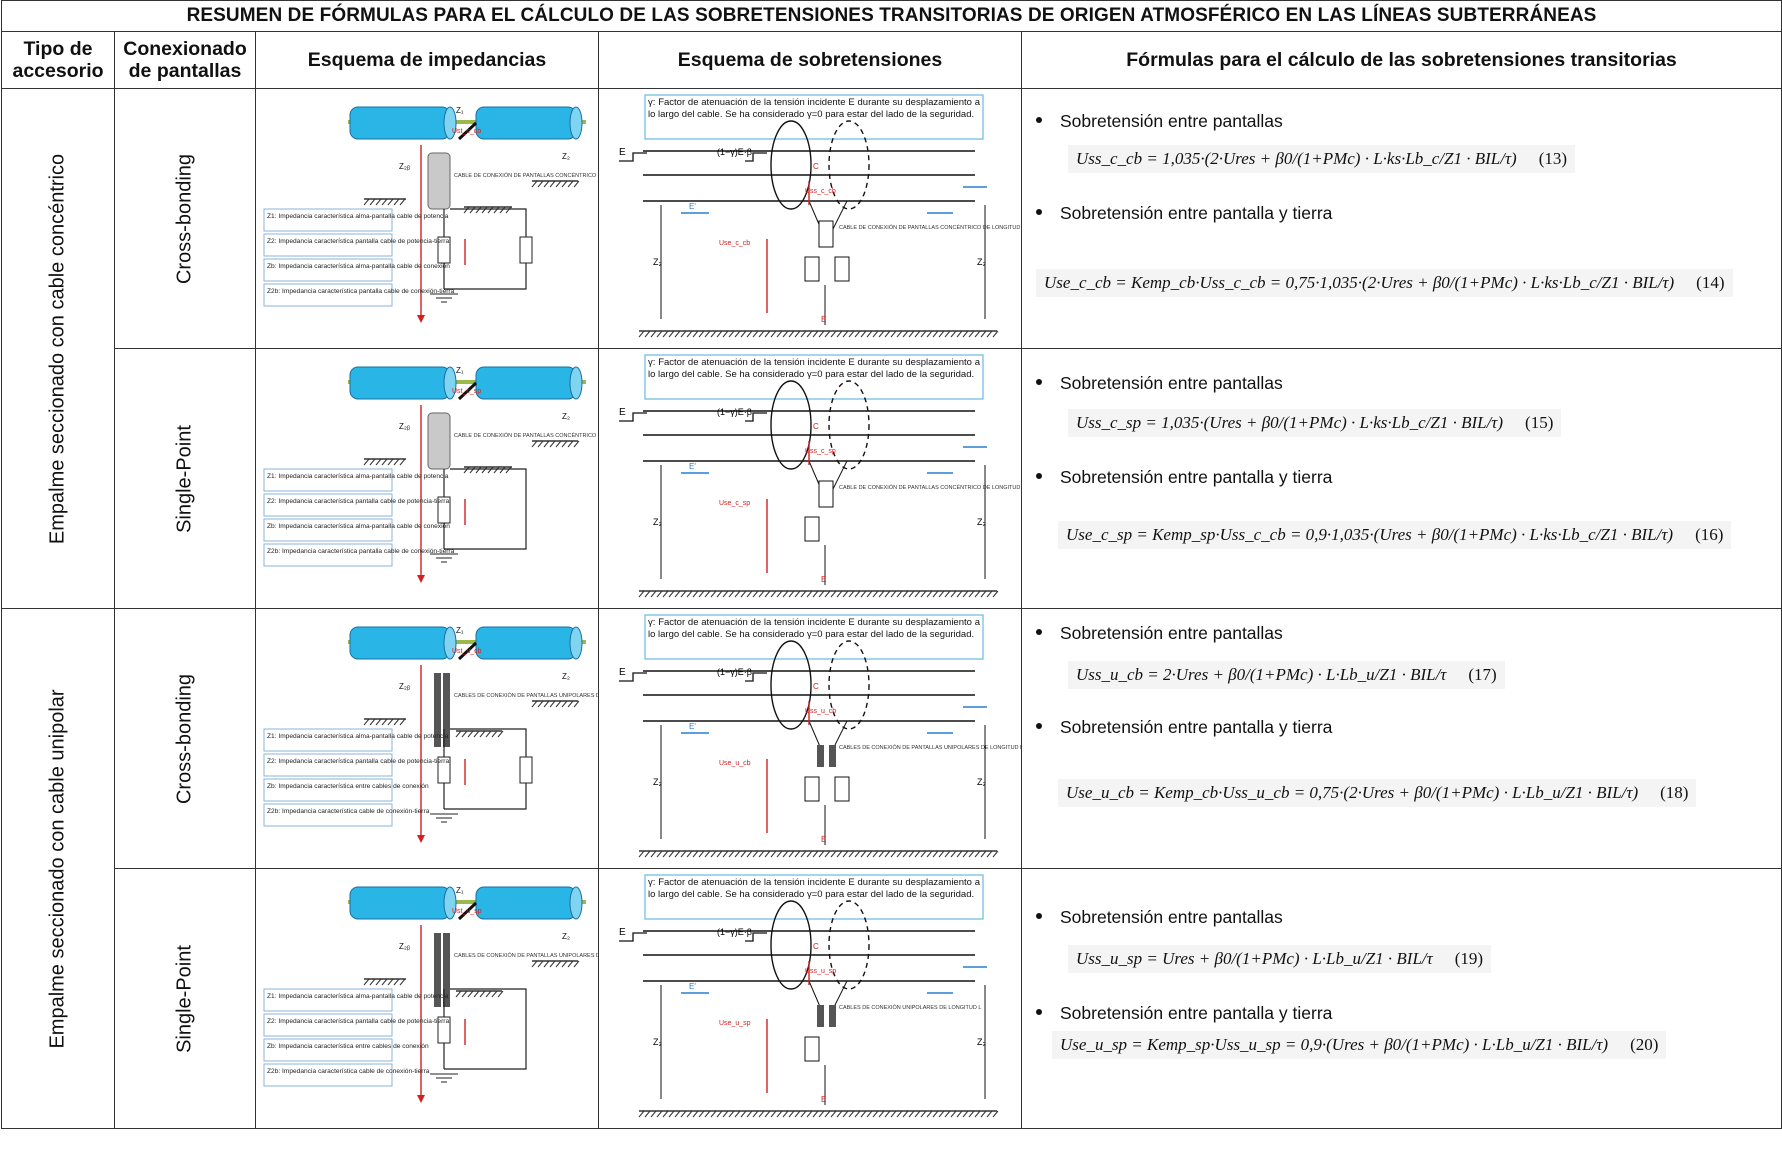 Image resolution: width=1782 pixels, height=1158 pixels. I want to click on u-label: Uss_u_cb, so click(820, 711).